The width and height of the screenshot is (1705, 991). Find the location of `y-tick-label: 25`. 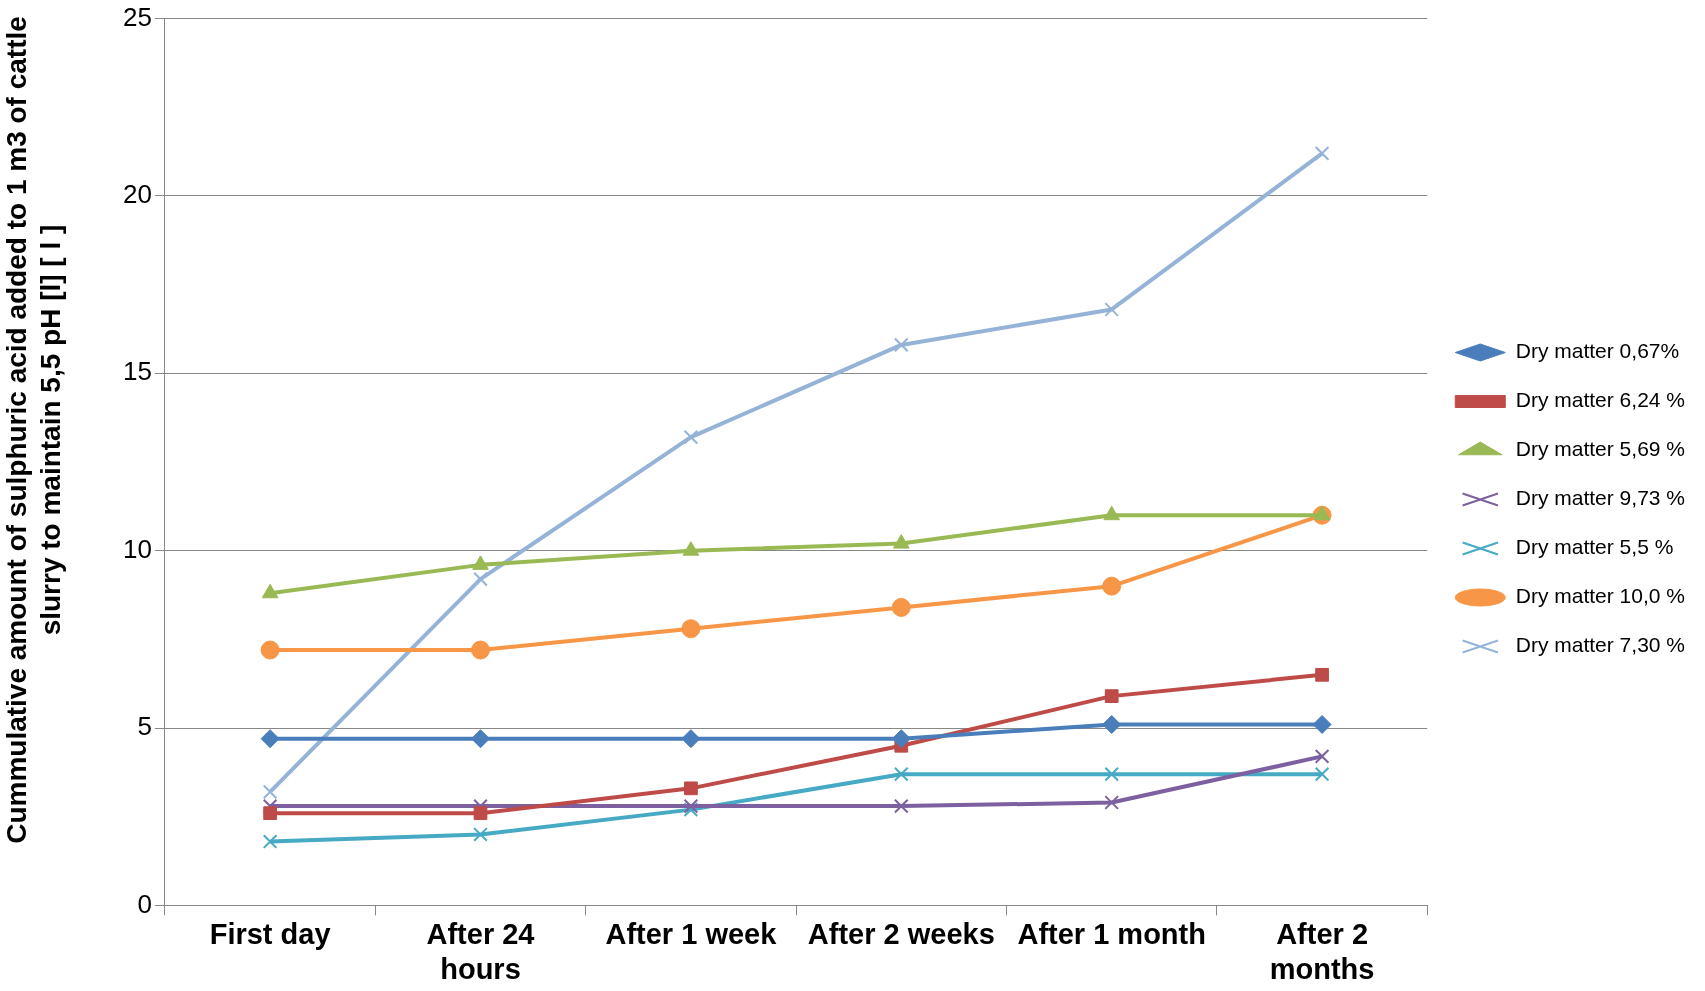

y-tick-label: 25 is located at coordinates (137, 16).